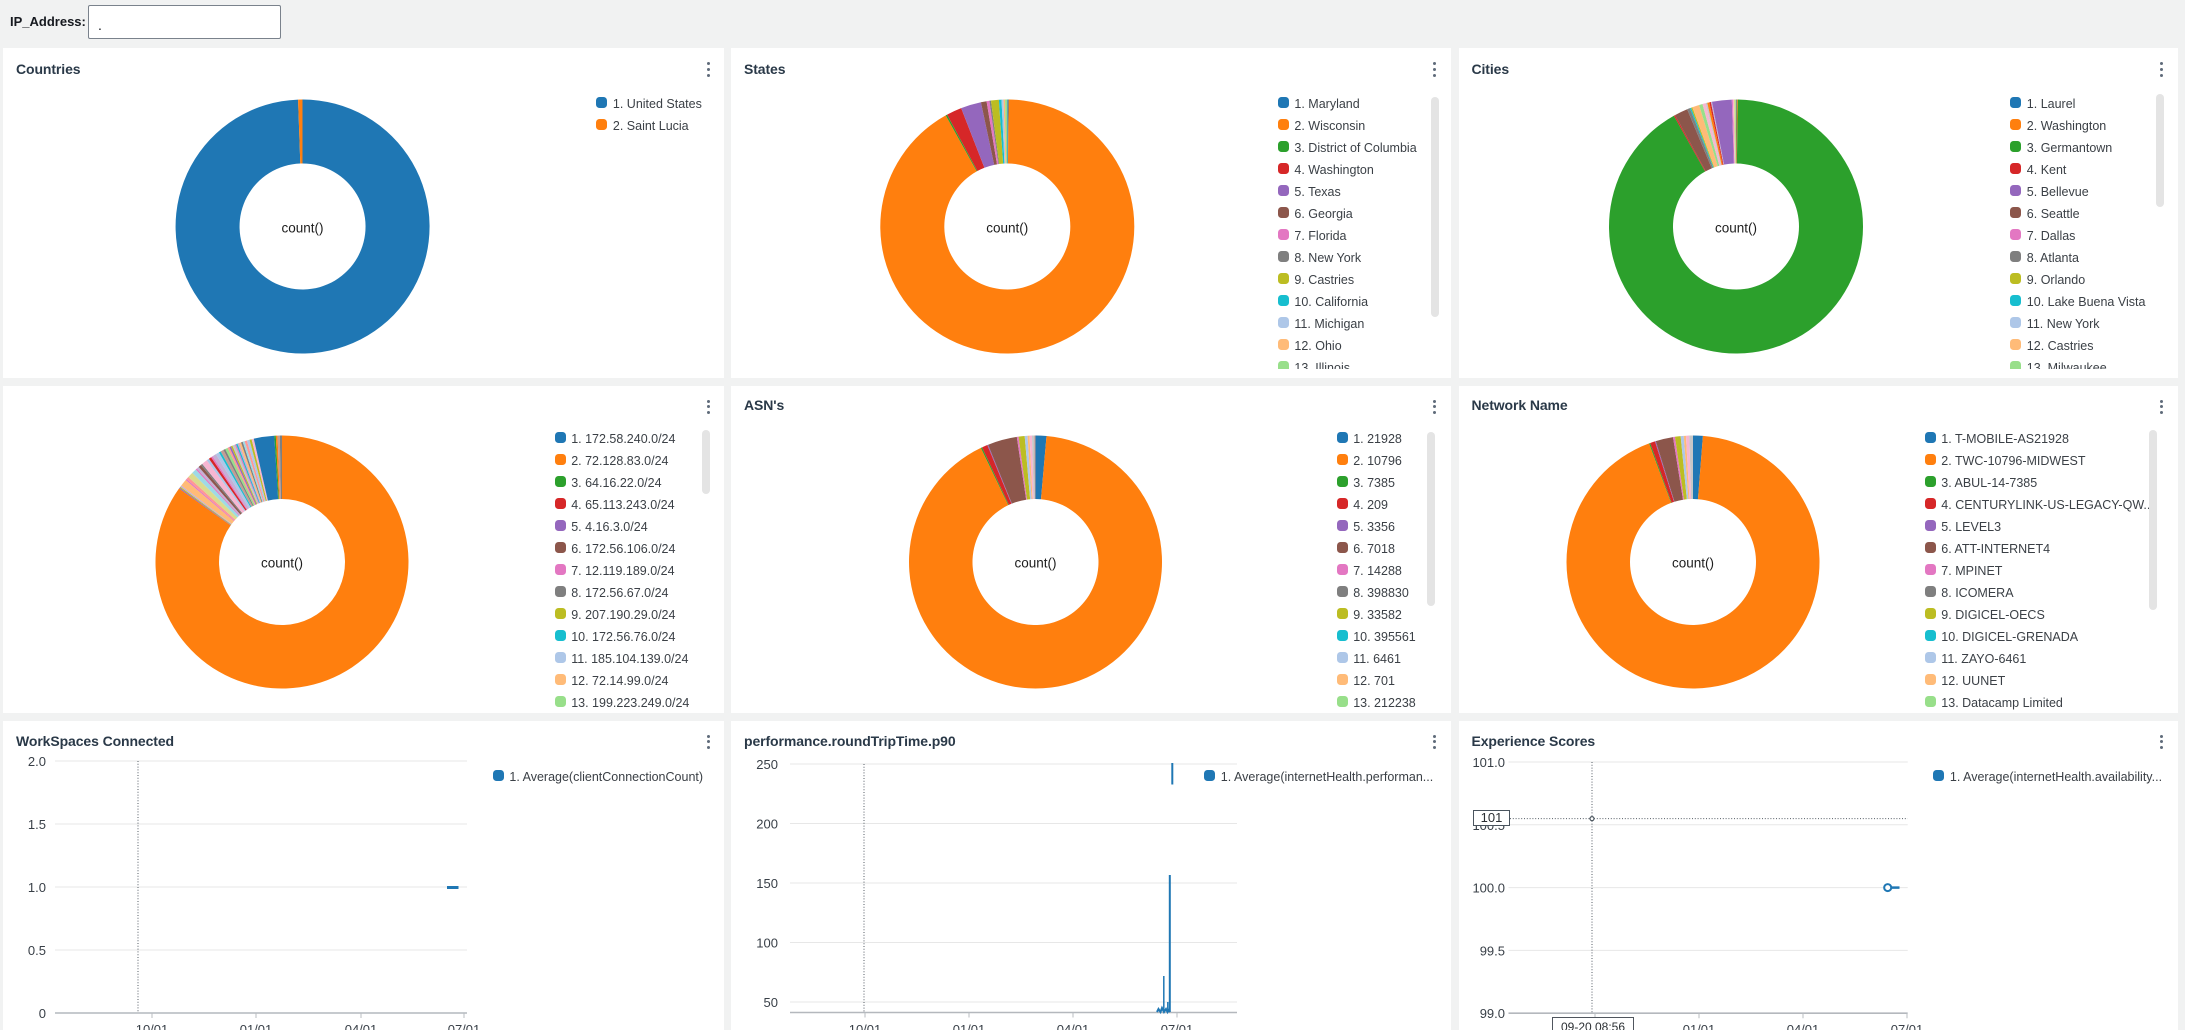 The image size is (2185, 1030). I want to click on svg-text: 1.5, so click(37, 824).